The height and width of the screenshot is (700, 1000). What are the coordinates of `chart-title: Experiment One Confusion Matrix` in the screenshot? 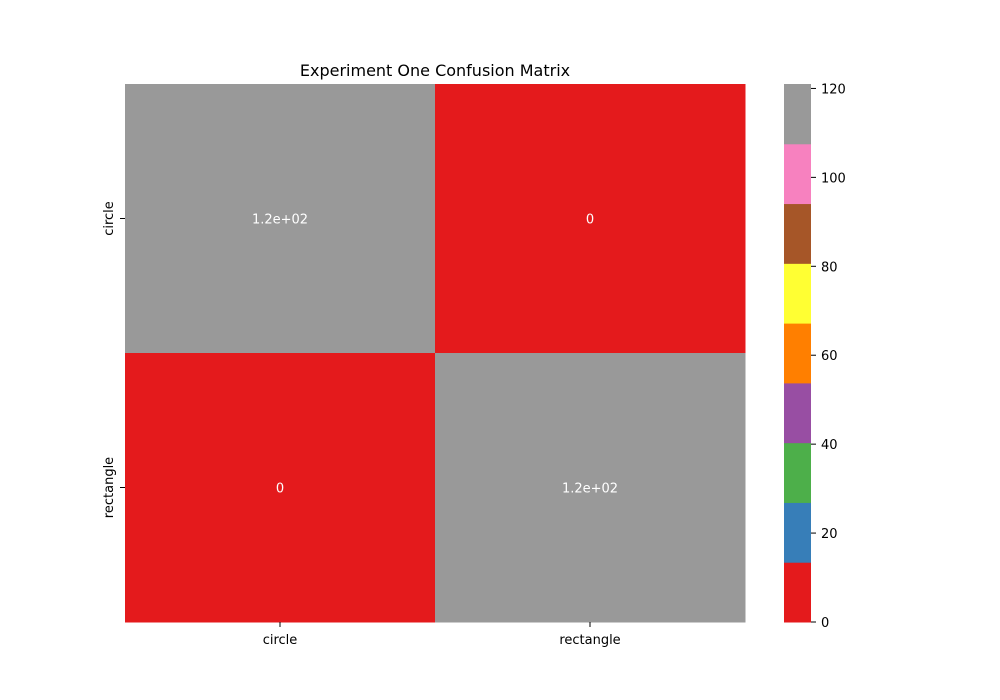 It's located at (435, 70).